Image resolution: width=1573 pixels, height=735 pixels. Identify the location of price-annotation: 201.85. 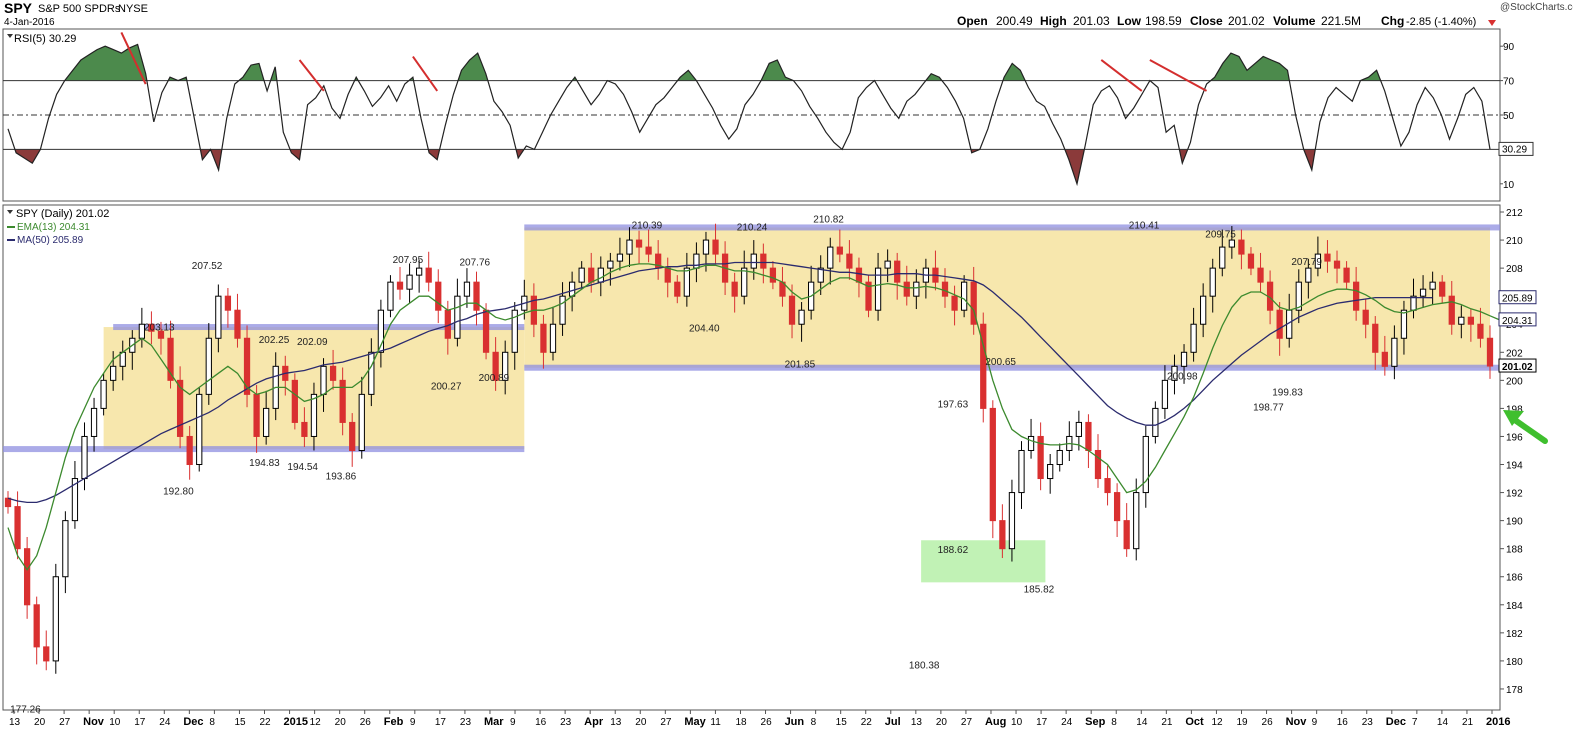
(800, 364).